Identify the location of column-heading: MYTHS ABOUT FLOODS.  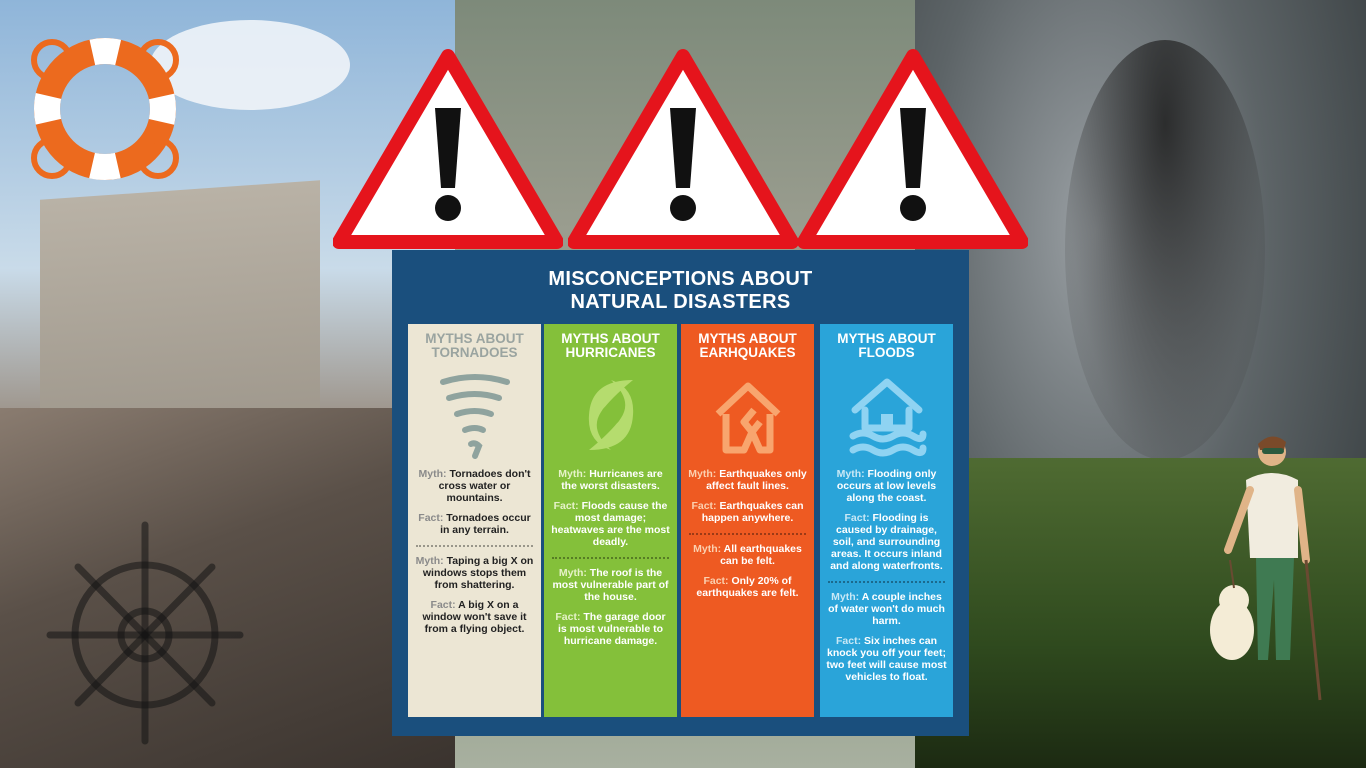
(886, 346).